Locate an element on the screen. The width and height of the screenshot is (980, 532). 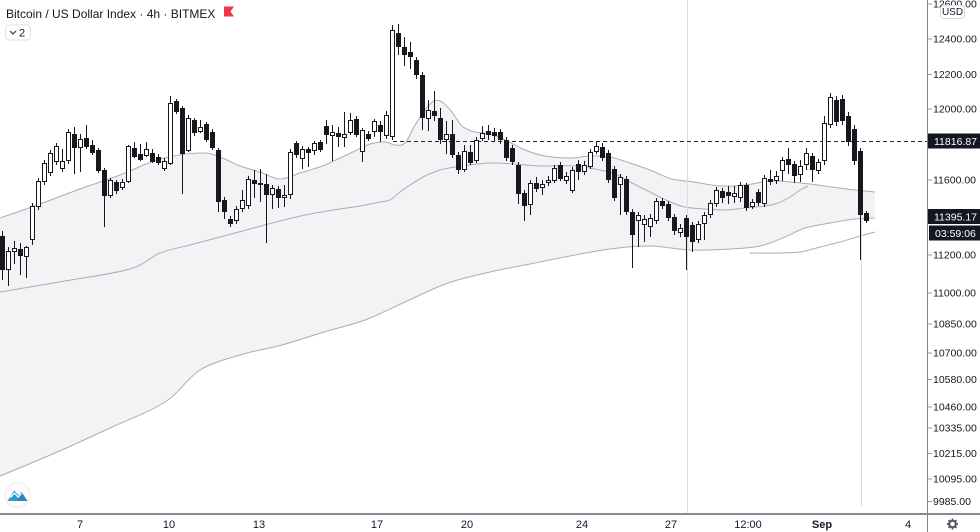
svg-text: 10335.00 is located at coordinates (955, 429).